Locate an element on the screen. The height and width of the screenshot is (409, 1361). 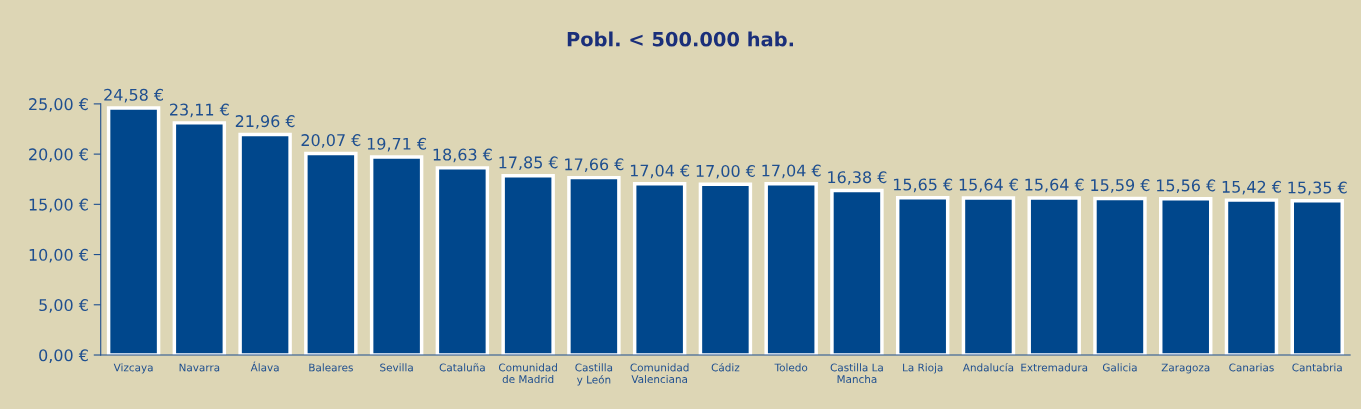
data-label: 23,11 € is located at coordinates (199, 110).